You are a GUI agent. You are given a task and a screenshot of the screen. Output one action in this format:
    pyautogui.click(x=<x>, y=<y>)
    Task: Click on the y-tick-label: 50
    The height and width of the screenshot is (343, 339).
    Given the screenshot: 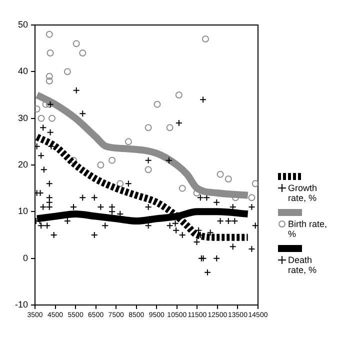 What is the action you would take?
    pyautogui.click(x=23, y=24)
    